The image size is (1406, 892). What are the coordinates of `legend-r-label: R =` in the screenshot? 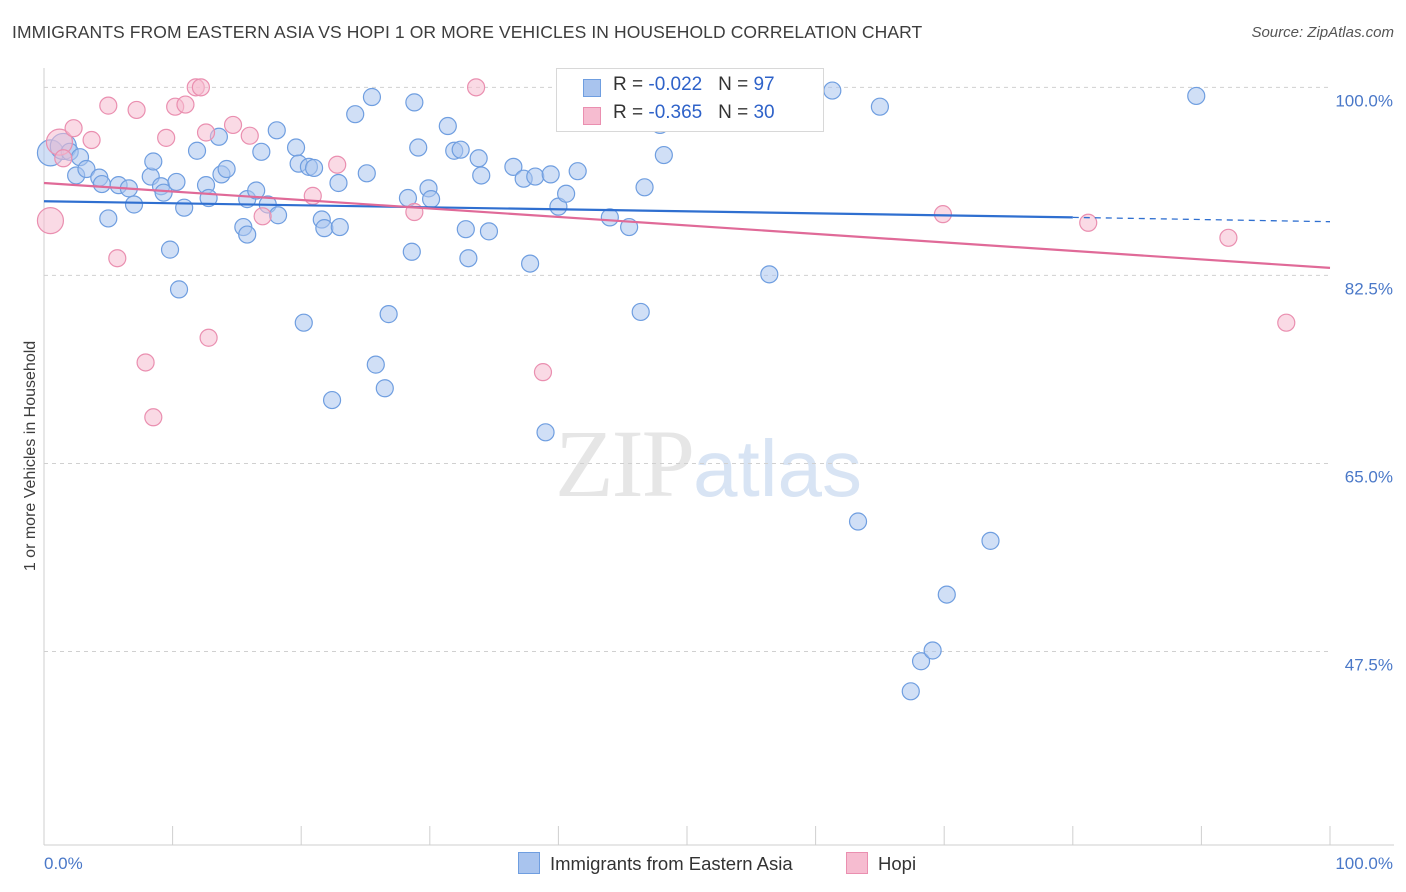 It's located at (631, 84).